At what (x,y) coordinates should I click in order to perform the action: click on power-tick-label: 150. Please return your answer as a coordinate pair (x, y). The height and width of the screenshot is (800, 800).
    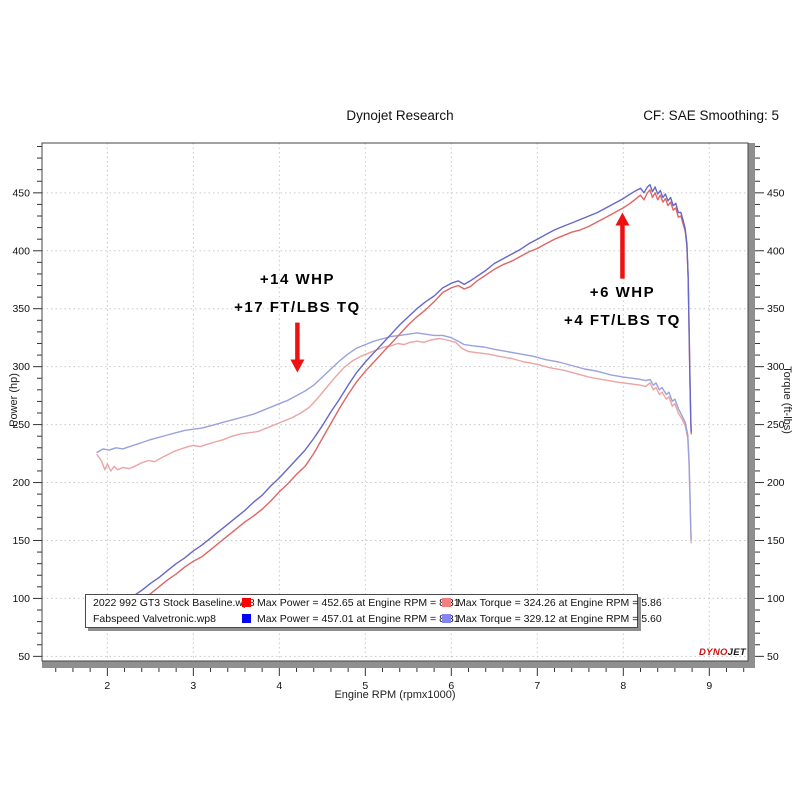
    Looking at the image, I should click on (21, 541).